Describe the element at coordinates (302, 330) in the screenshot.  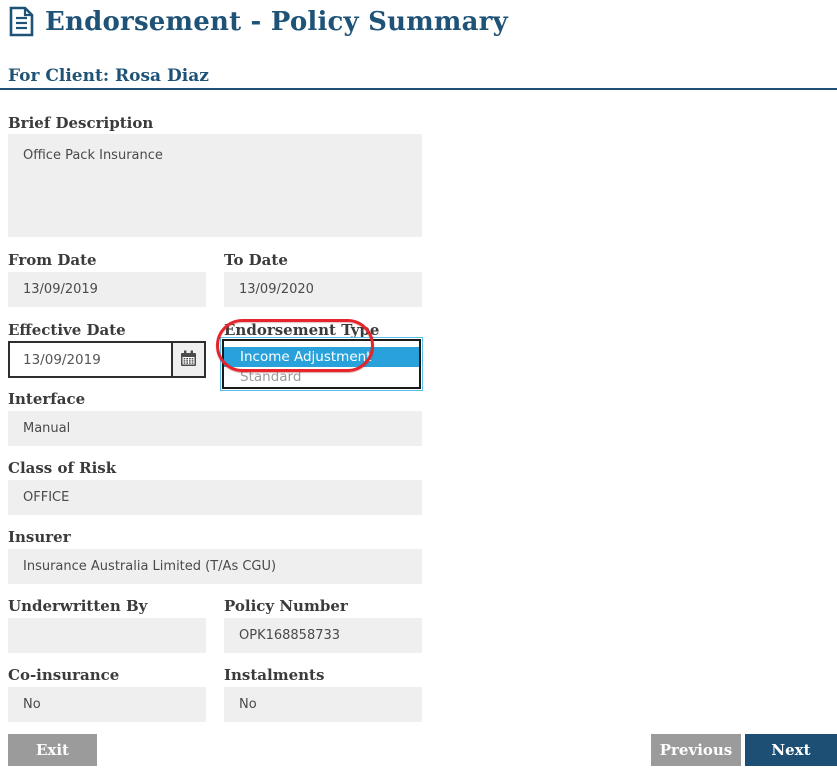
I see `endorsement-type-label: Endorsement Type` at that location.